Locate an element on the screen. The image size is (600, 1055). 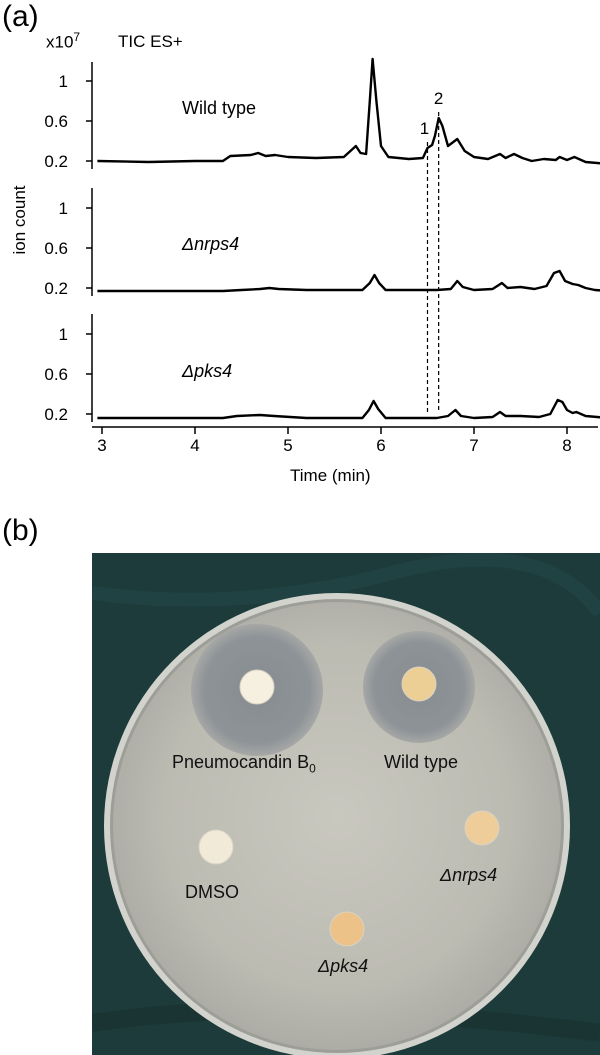
x-tick-label: 4 is located at coordinates (194, 445).